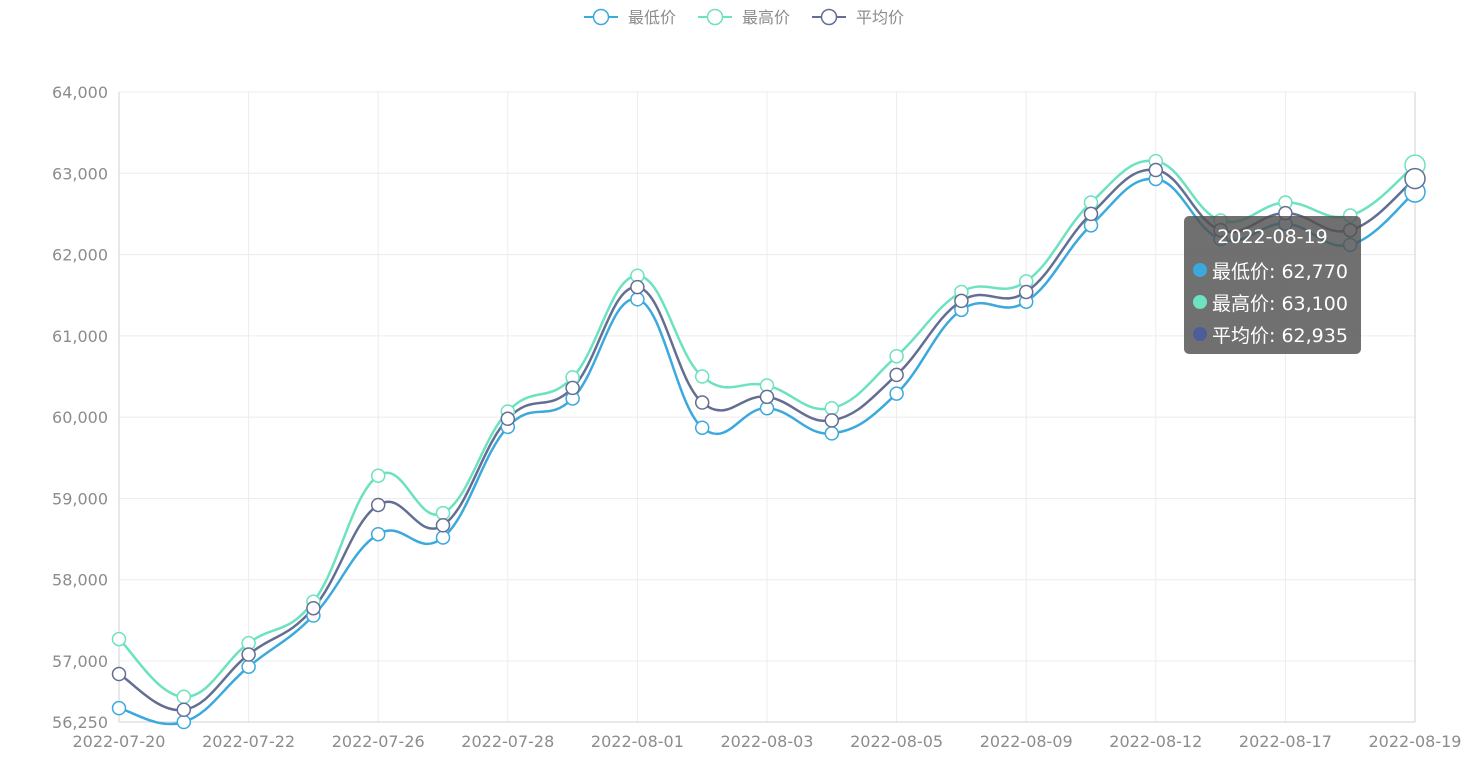  What do you see at coordinates (80, 417) in the screenshot?
I see `y-tick-label-60-000: 60,000` at bounding box center [80, 417].